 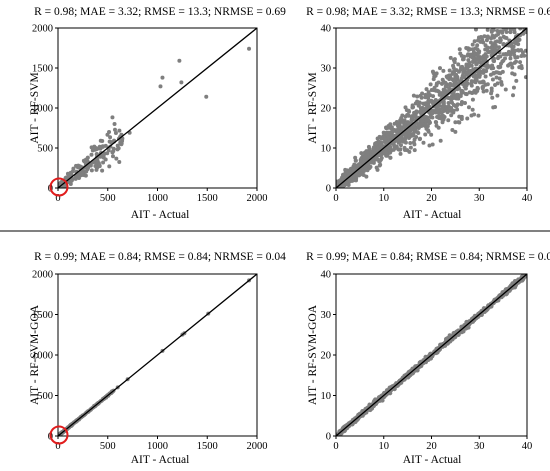 I want to click on x-tick-label: 0, so click(x=57, y=198).